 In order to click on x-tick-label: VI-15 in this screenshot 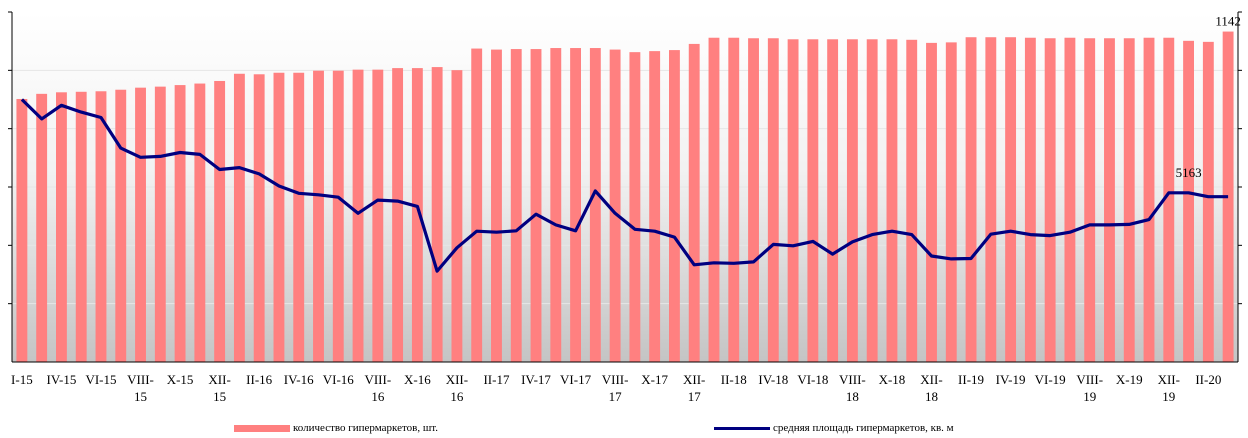, I will do `click(100, 379)`.